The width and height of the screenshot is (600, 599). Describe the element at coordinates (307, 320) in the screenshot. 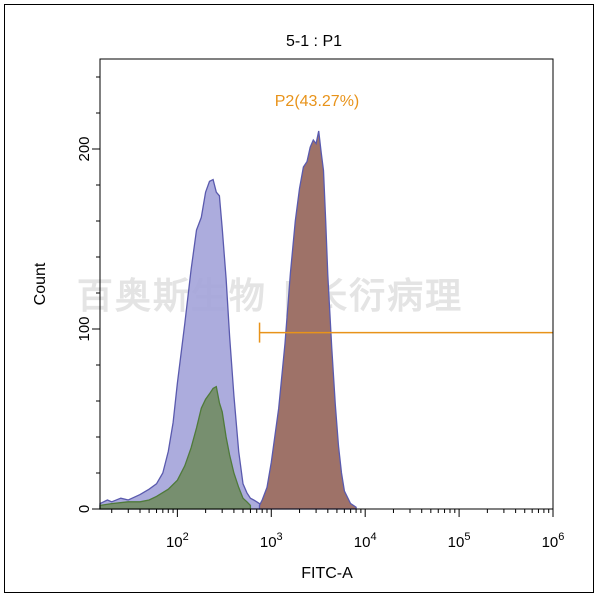

I see `histogram-brown` at that location.